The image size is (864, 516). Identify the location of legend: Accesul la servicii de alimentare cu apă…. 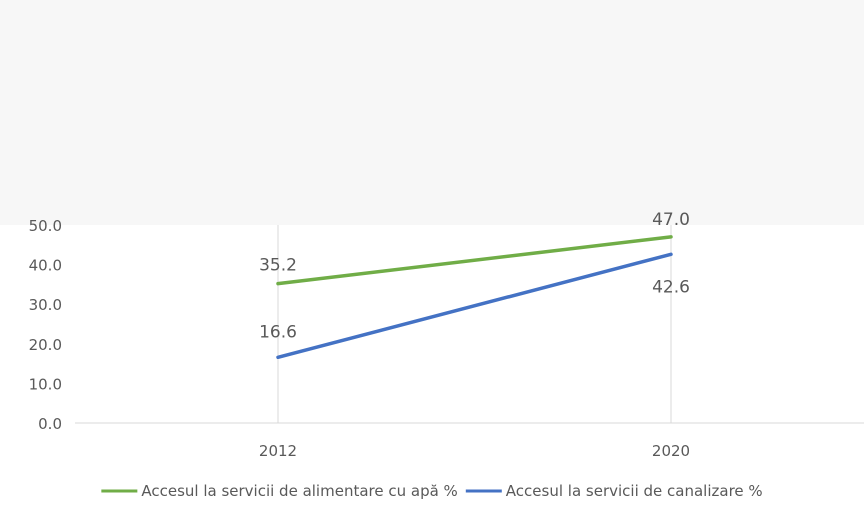
(431, 491).